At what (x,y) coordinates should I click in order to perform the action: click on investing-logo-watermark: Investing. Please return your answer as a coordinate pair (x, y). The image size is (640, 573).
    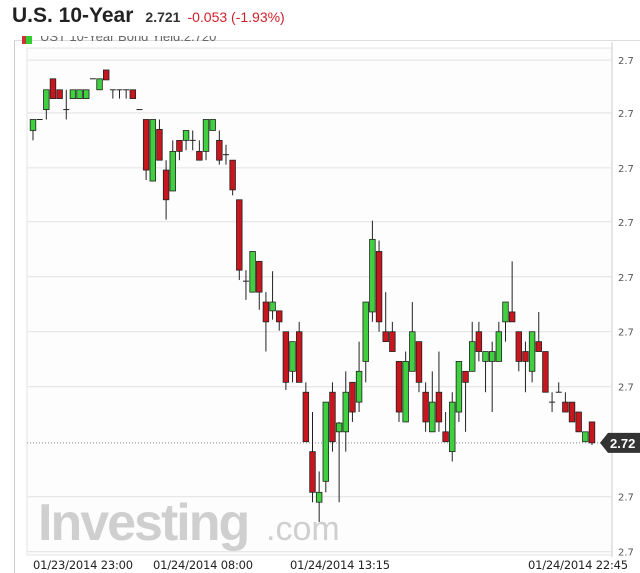
    Looking at the image, I should click on (143, 523).